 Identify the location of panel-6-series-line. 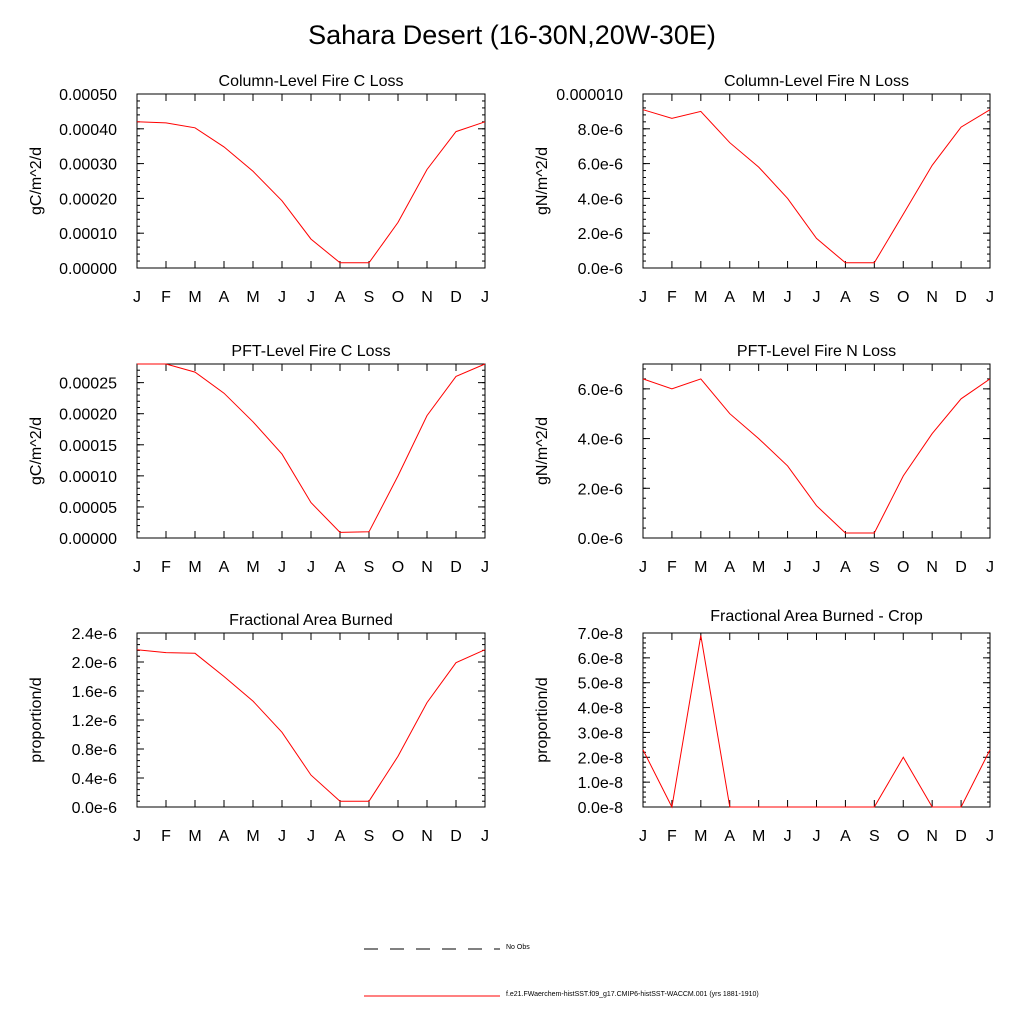
(816, 722).